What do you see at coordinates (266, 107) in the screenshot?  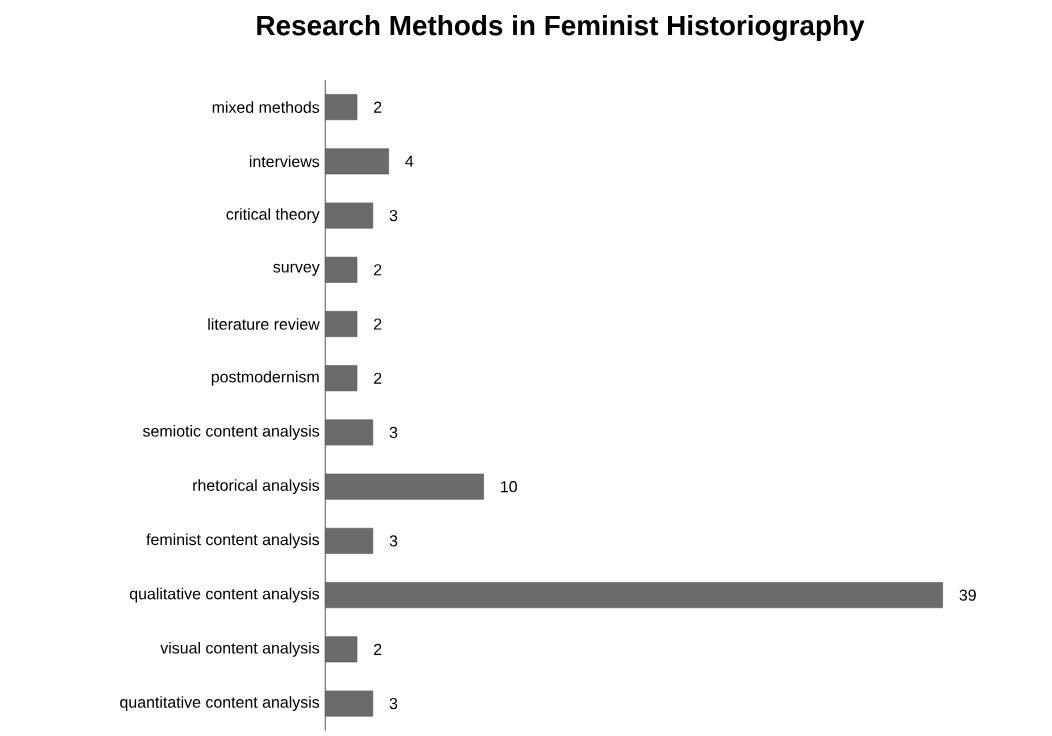 I see `y-tick-label: mixed methods` at bounding box center [266, 107].